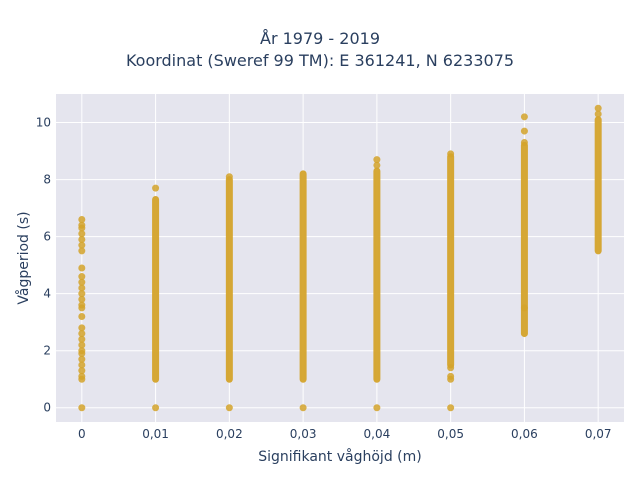  I want to click on y-tick-label: 6, so click(47, 237).